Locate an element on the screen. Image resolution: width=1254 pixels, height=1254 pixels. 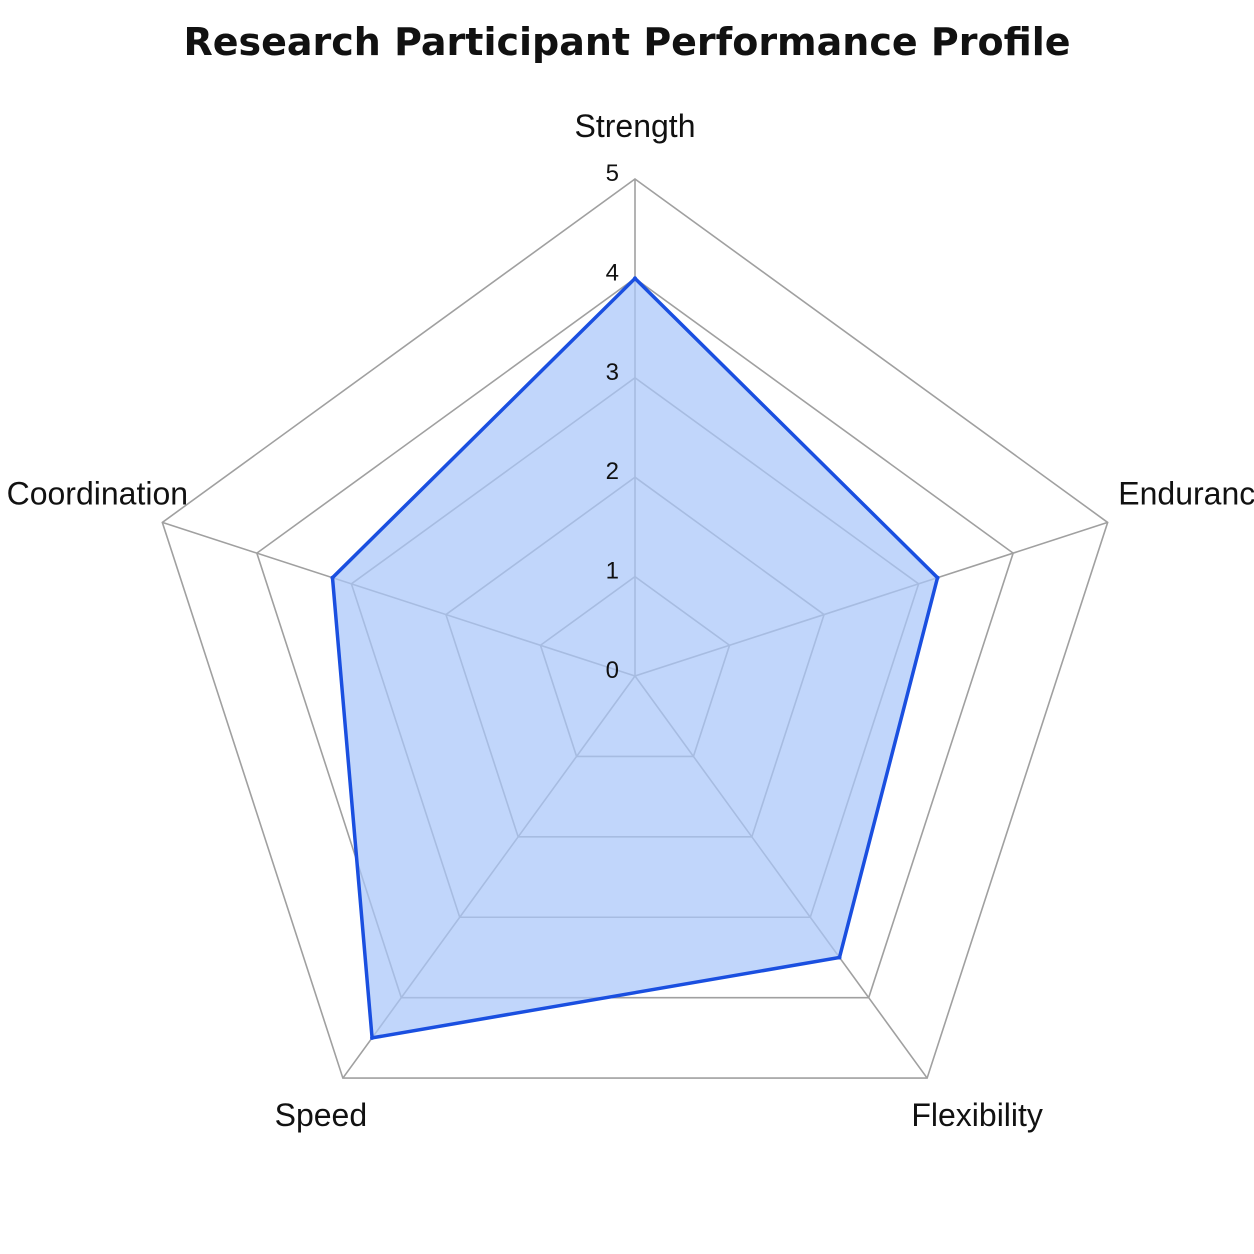
axis-label-endurance: Endurance is located at coordinates (1186, 493).